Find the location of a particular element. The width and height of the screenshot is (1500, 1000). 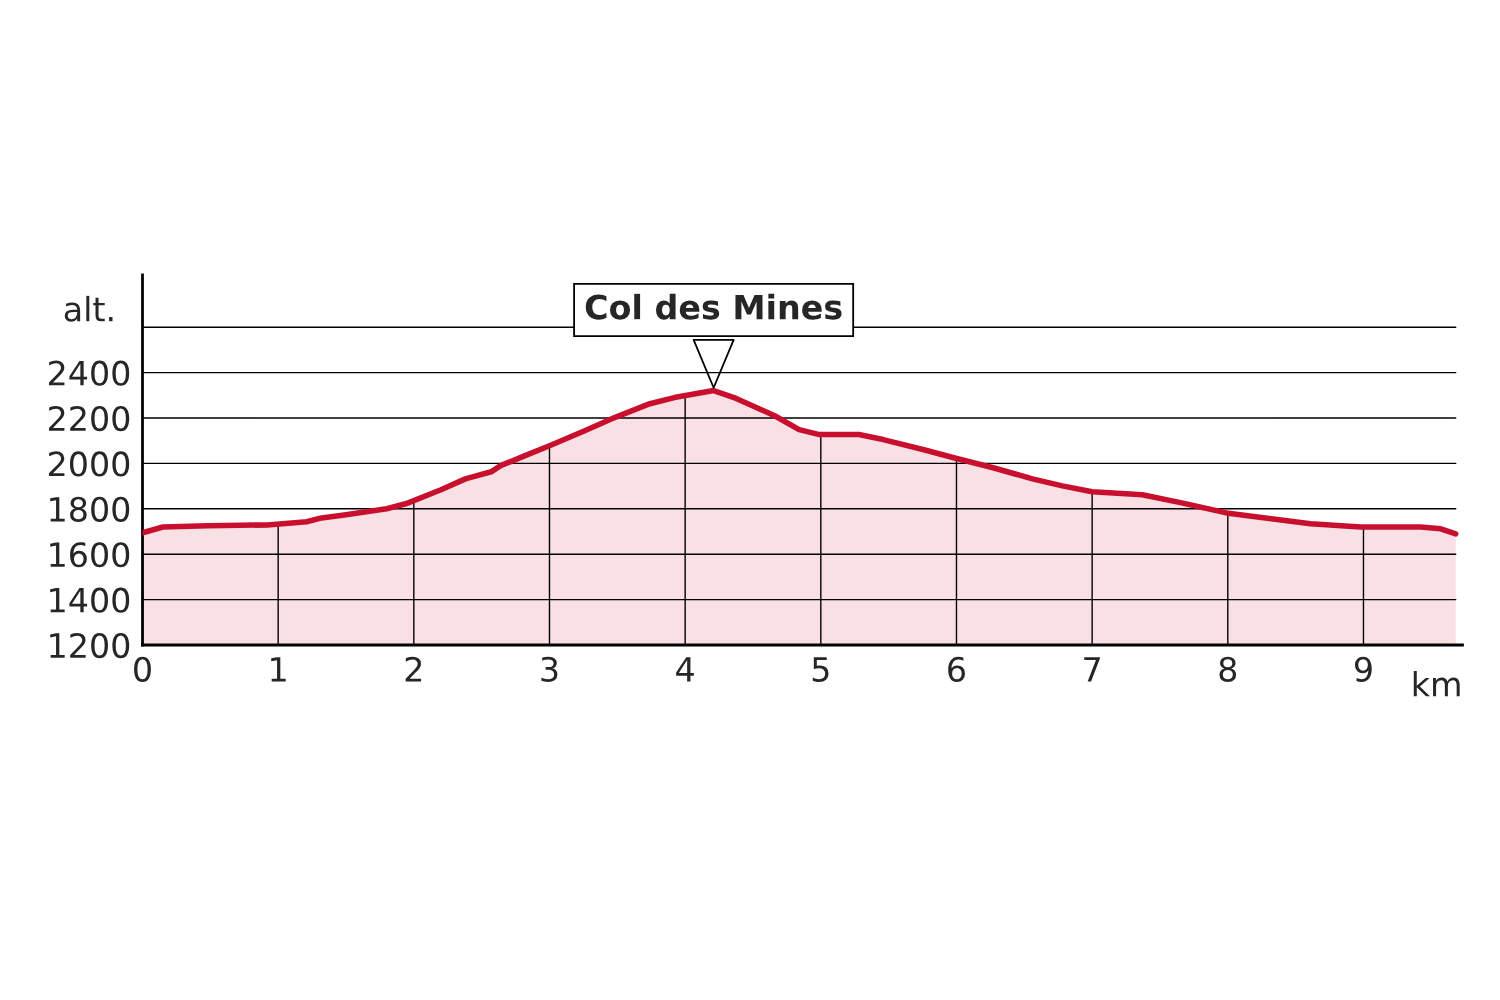

annotation: Col des Mines is located at coordinates (713, 306).